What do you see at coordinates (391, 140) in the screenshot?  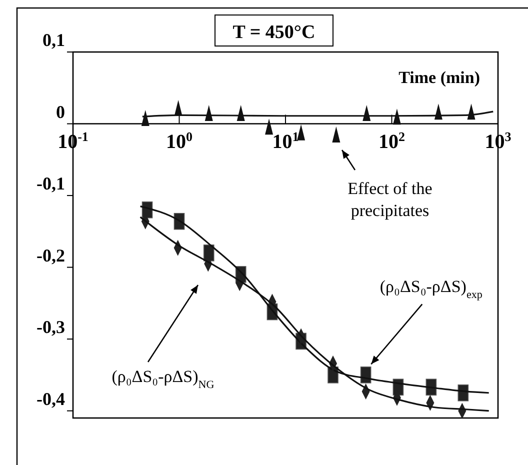 I see `x-tick-label: 10$^{2}$` at bounding box center [391, 140].